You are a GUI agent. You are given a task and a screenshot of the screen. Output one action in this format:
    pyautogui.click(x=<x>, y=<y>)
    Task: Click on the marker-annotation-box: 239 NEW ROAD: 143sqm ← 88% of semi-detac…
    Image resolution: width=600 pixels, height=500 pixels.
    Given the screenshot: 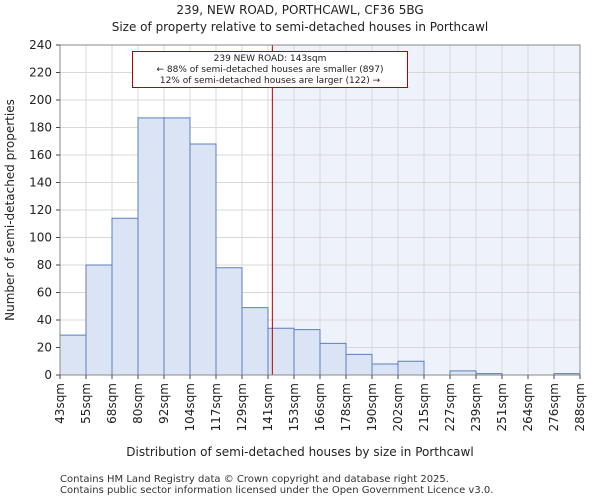 What is the action you would take?
    pyautogui.click(x=270, y=69)
    